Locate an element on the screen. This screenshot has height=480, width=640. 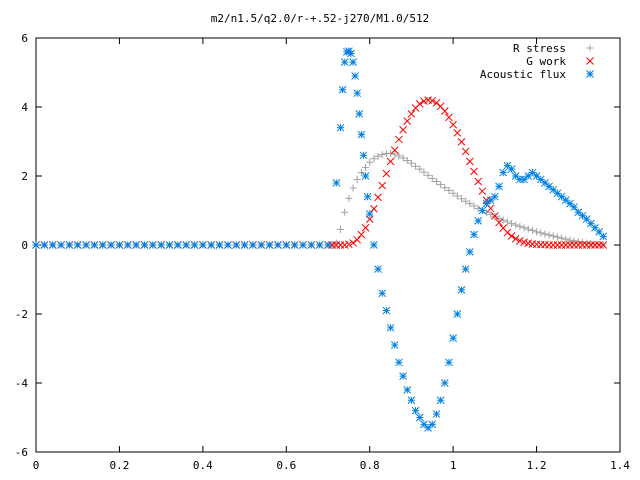
legend-label: Acoustic flux is located at coordinates (523, 74).